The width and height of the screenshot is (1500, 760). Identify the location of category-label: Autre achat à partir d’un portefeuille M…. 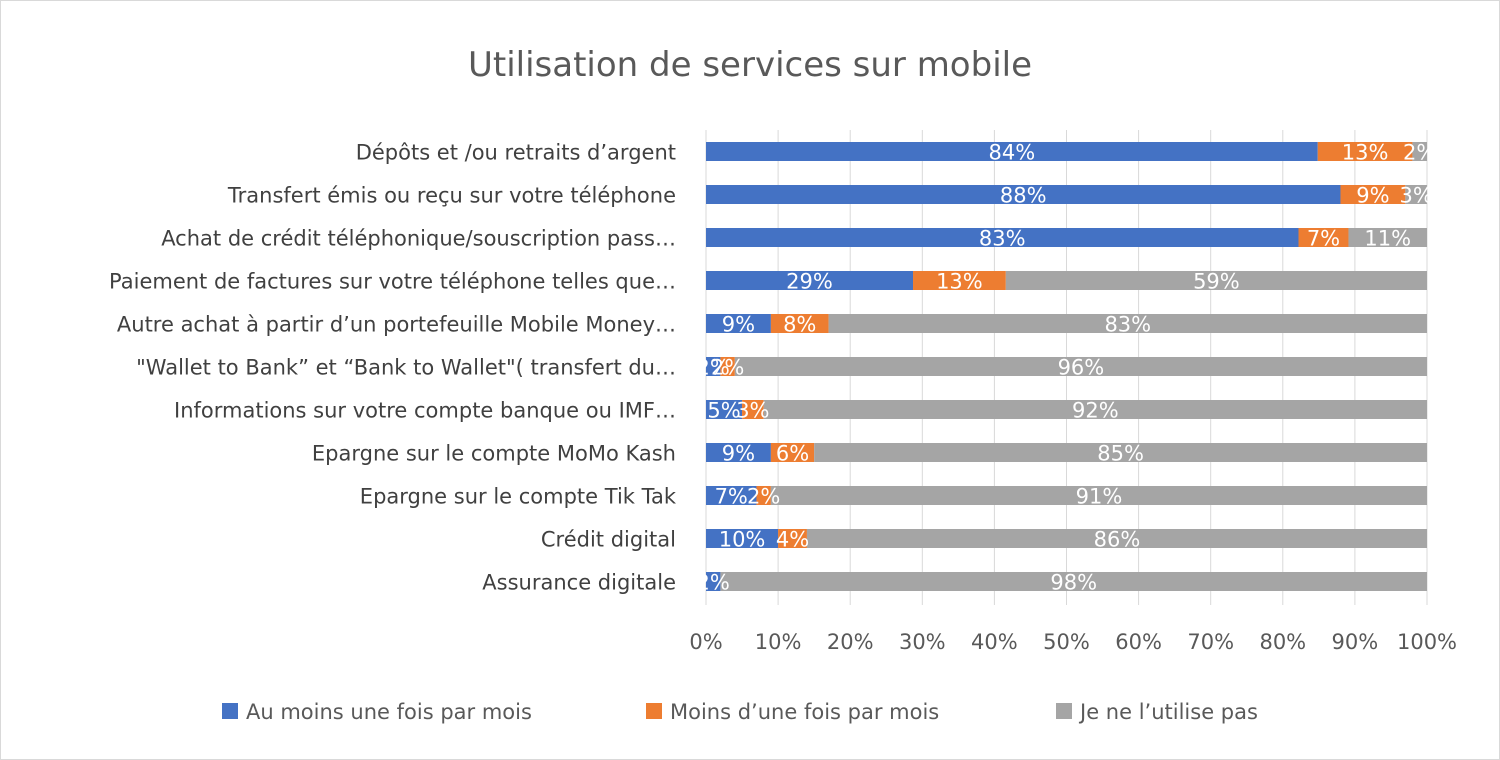
(396, 325).